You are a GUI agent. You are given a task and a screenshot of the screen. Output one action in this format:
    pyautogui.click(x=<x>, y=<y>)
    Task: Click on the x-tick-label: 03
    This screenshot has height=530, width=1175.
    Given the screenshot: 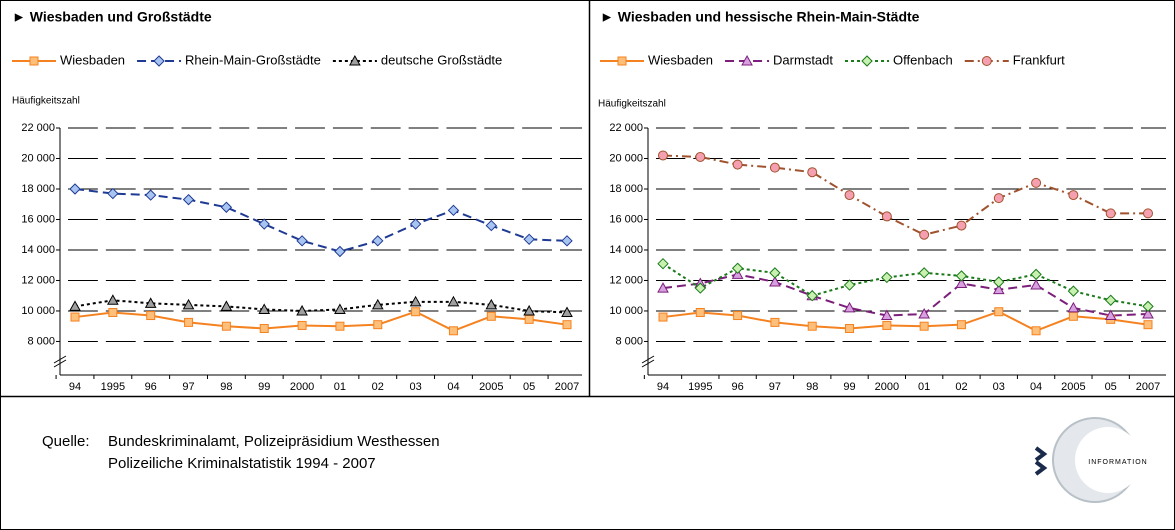 What is the action you would take?
    pyautogui.click(x=999, y=387)
    